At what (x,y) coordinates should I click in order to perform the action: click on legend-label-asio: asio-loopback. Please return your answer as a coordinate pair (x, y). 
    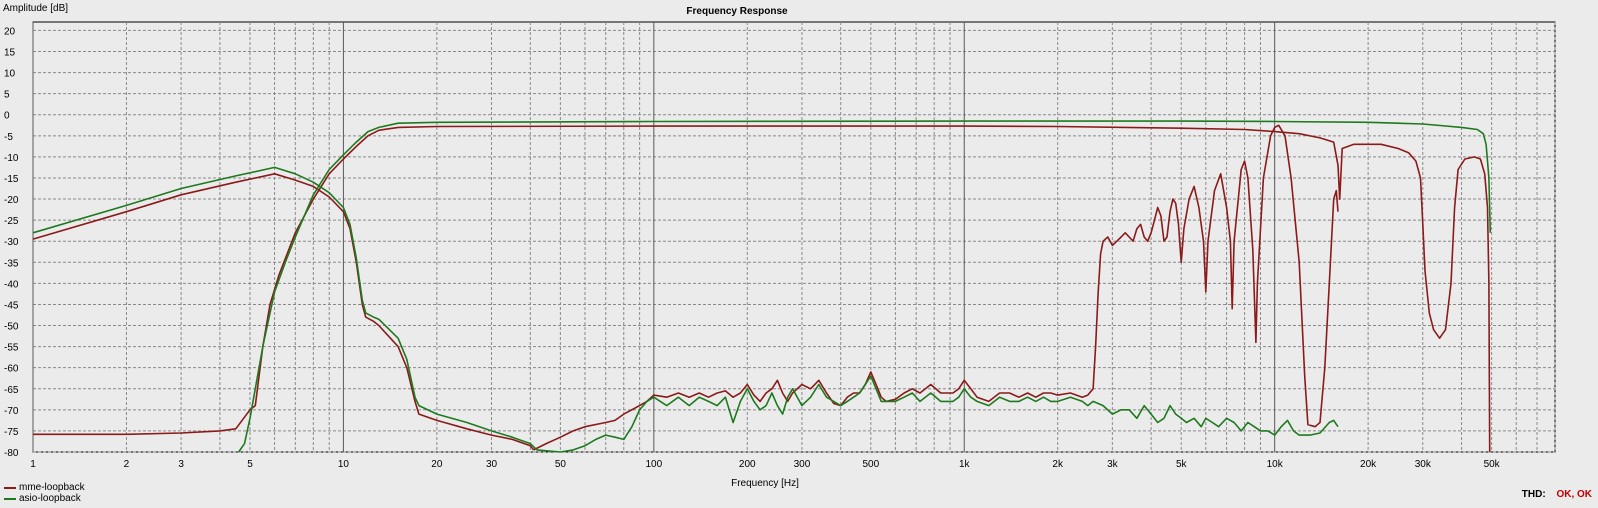
    Looking at the image, I should click on (50, 498).